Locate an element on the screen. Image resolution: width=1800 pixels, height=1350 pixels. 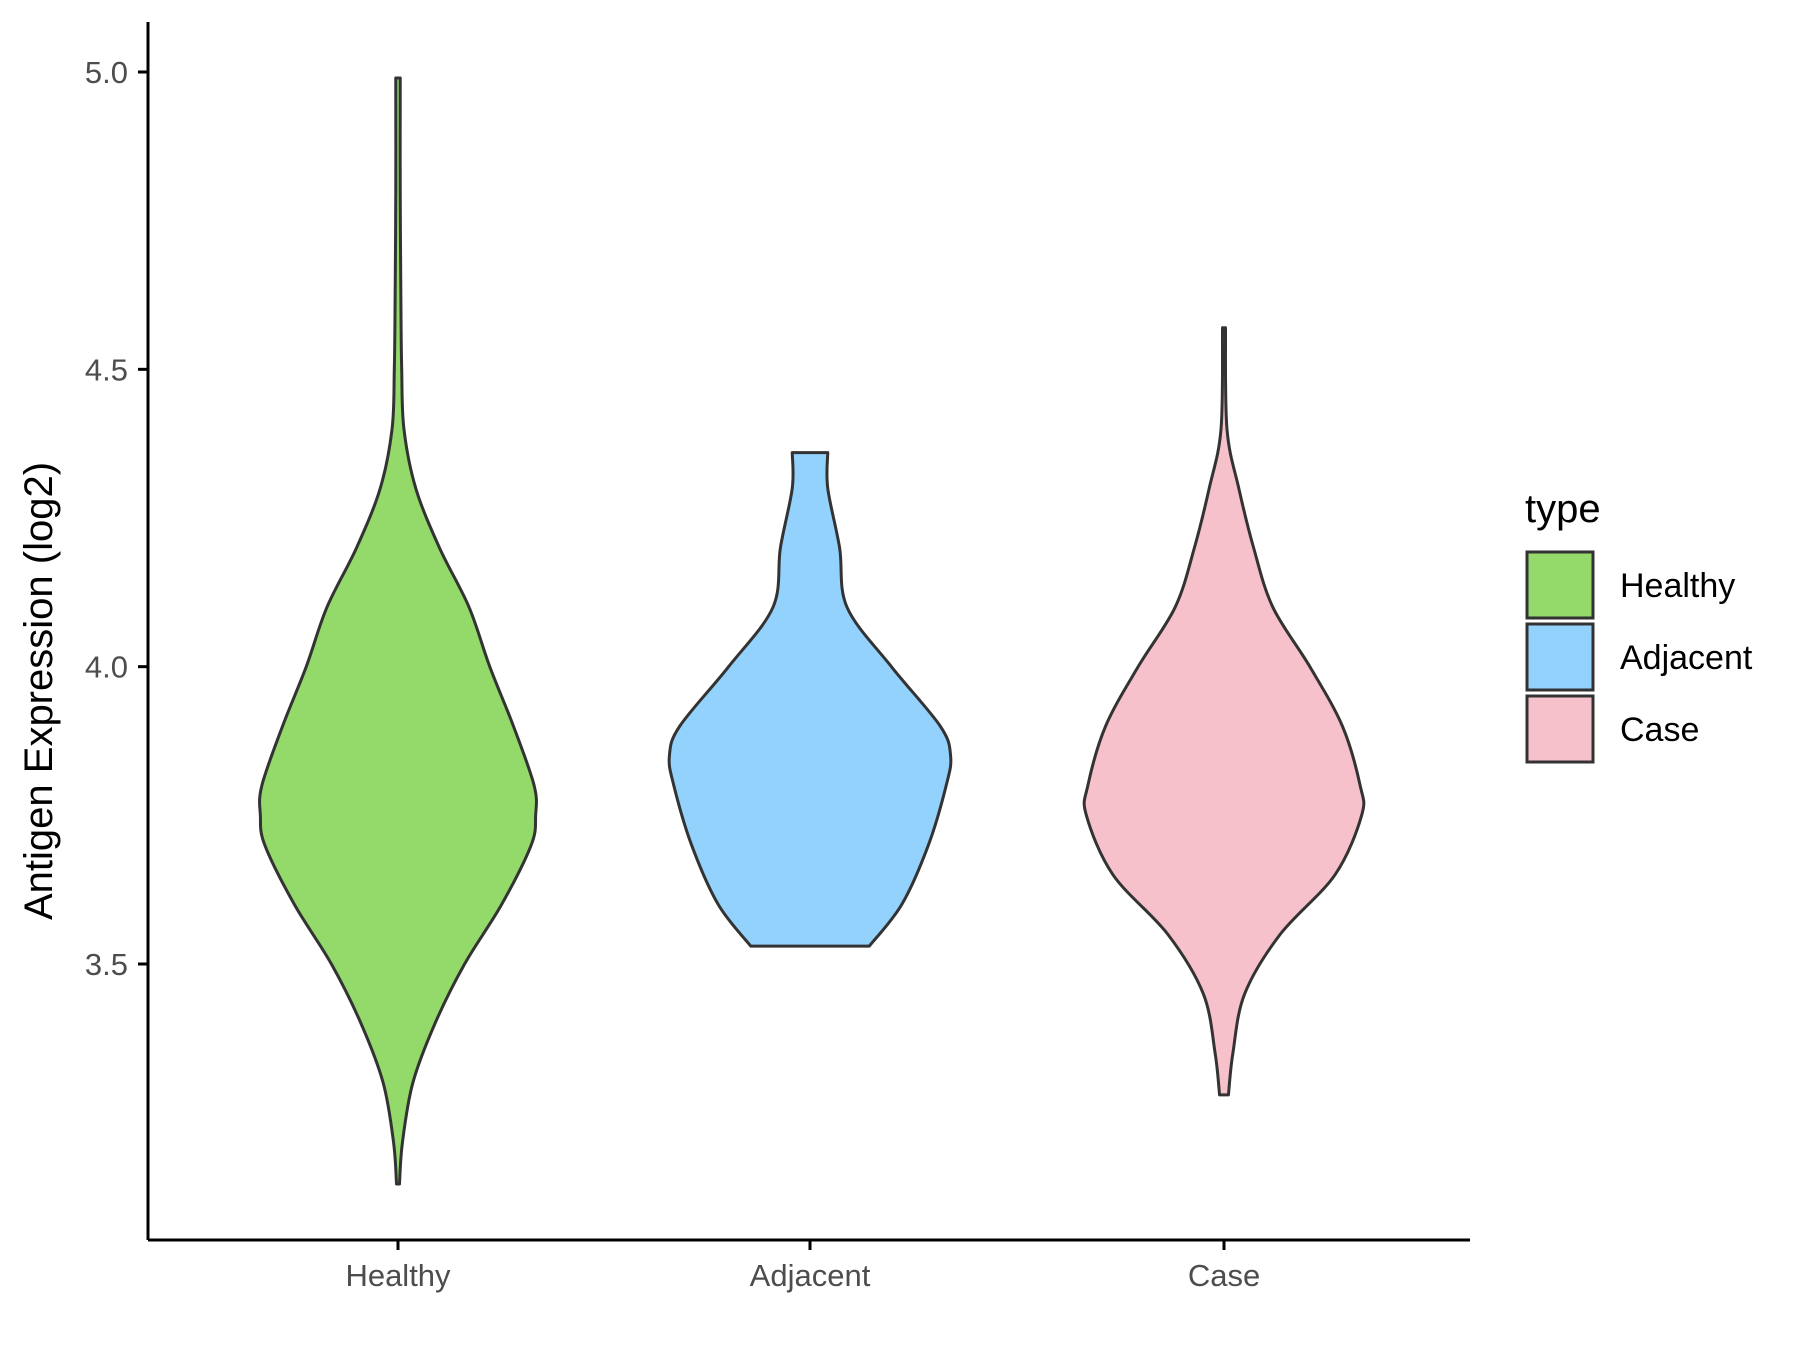
y-tick-label: 4.5 is located at coordinates (106, 369).